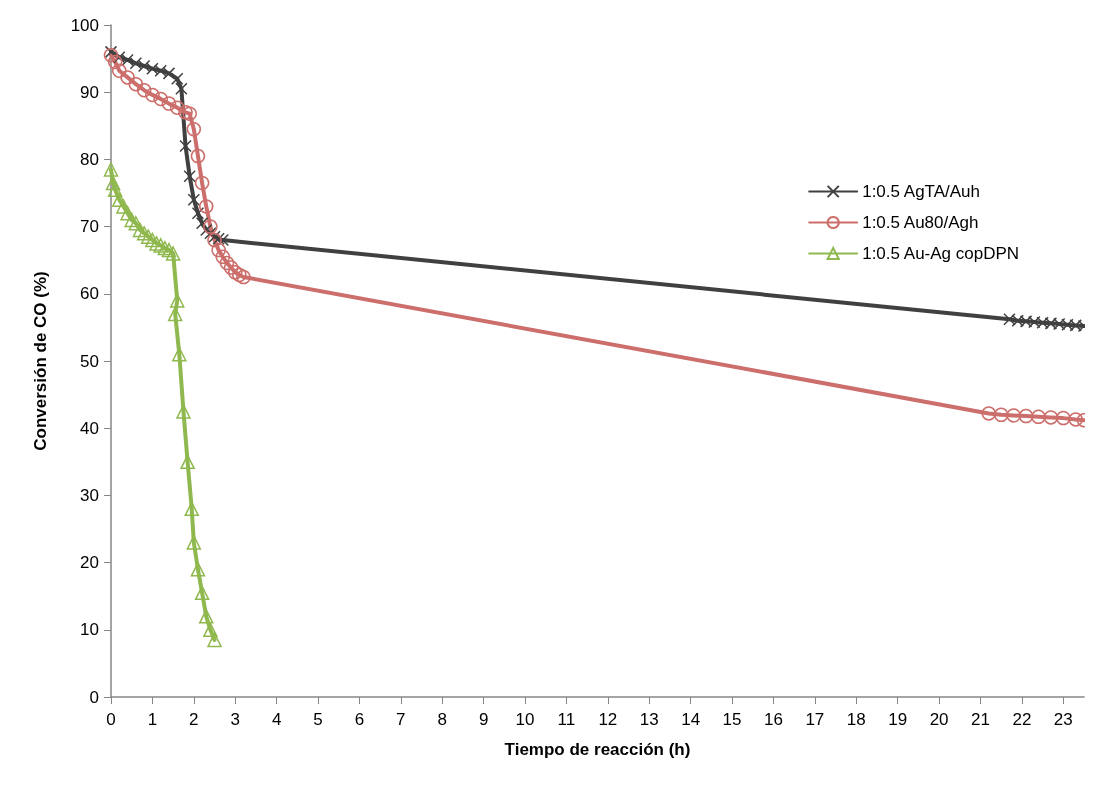 This screenshot has height=785, width=1093. Describe the element at coordinates (235, 719) in the screenshot. I see `x-tick-label: 3` at that location.